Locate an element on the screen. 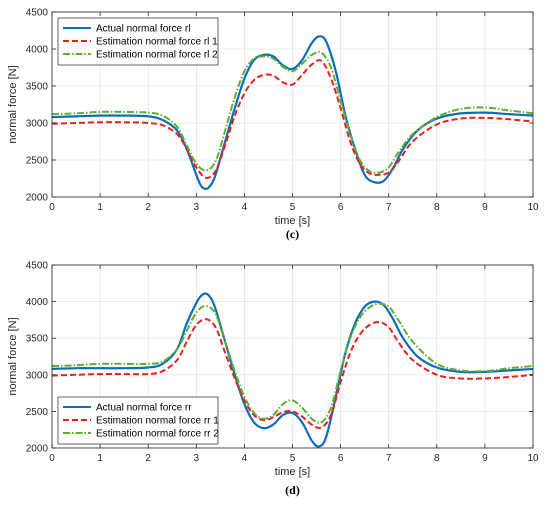  legend-entry: Estimation normal force rr 2 is located at coordinates (157, 434).